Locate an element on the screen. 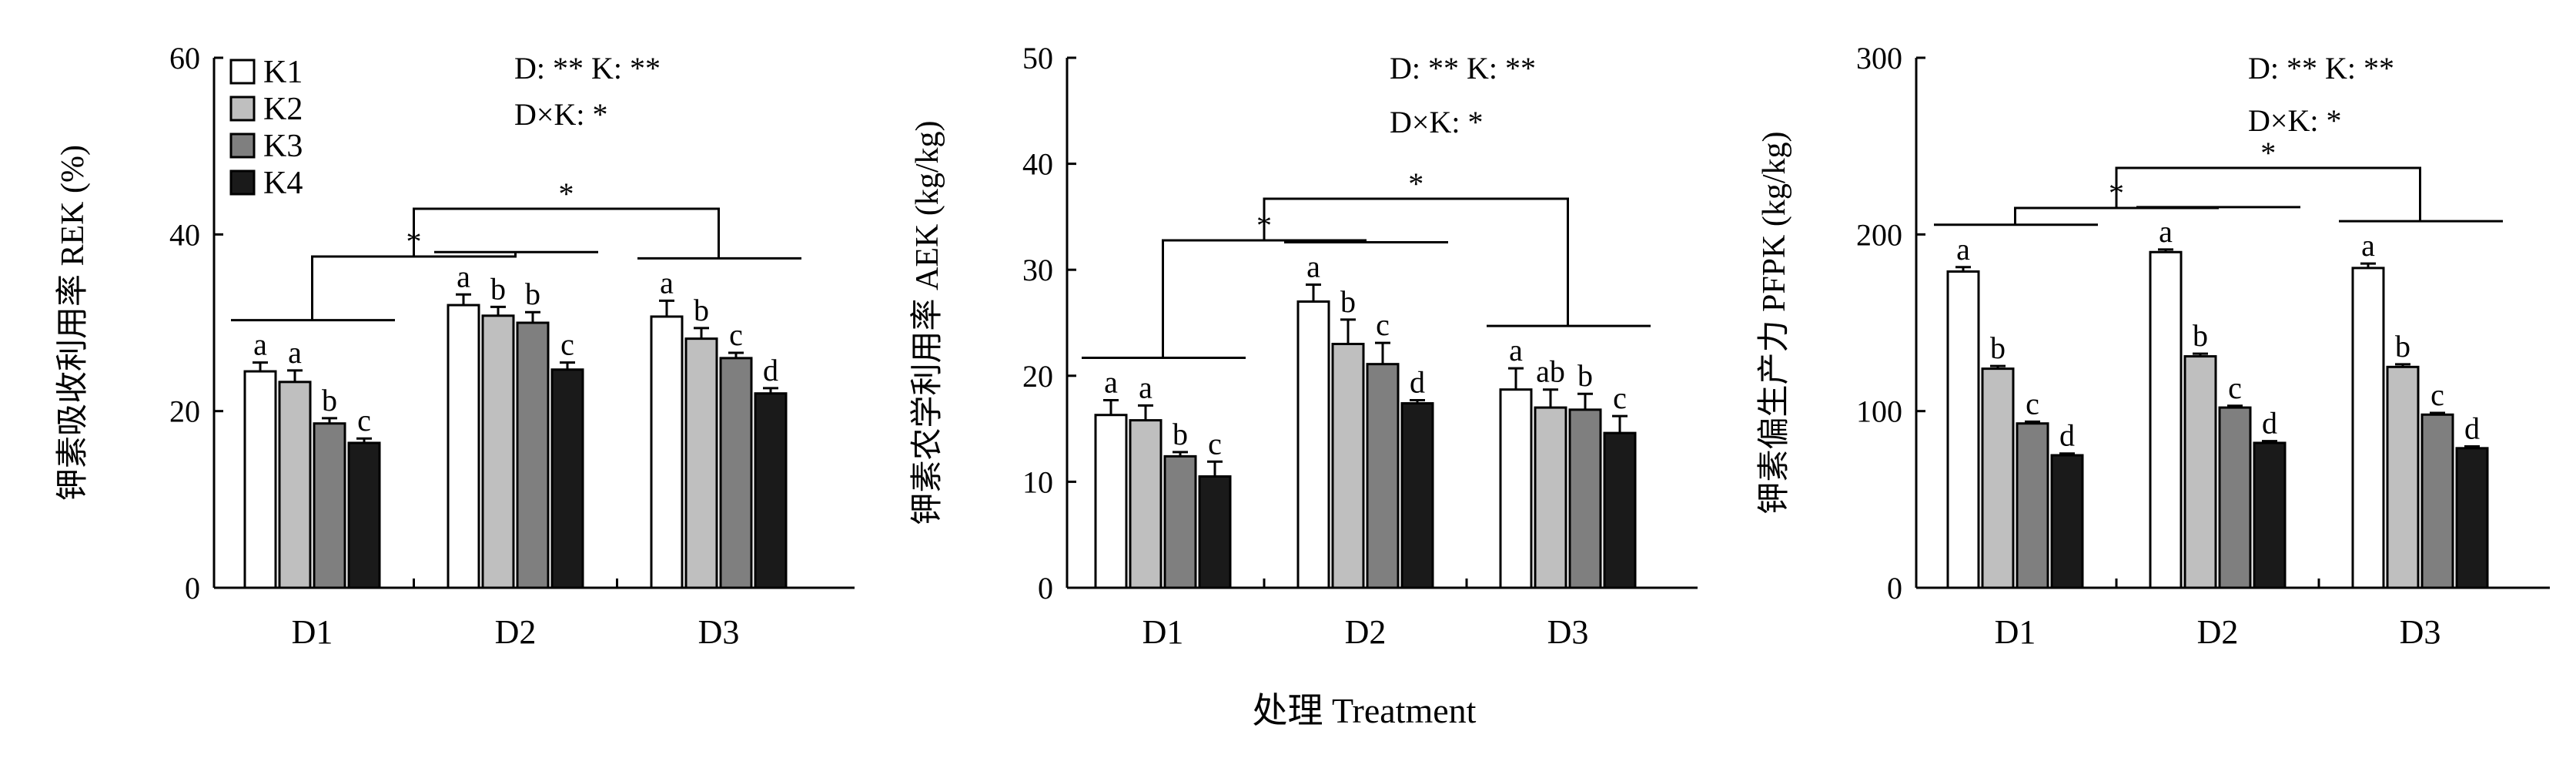  y-tick-label: 50 is located at coordinates (1037, 58).